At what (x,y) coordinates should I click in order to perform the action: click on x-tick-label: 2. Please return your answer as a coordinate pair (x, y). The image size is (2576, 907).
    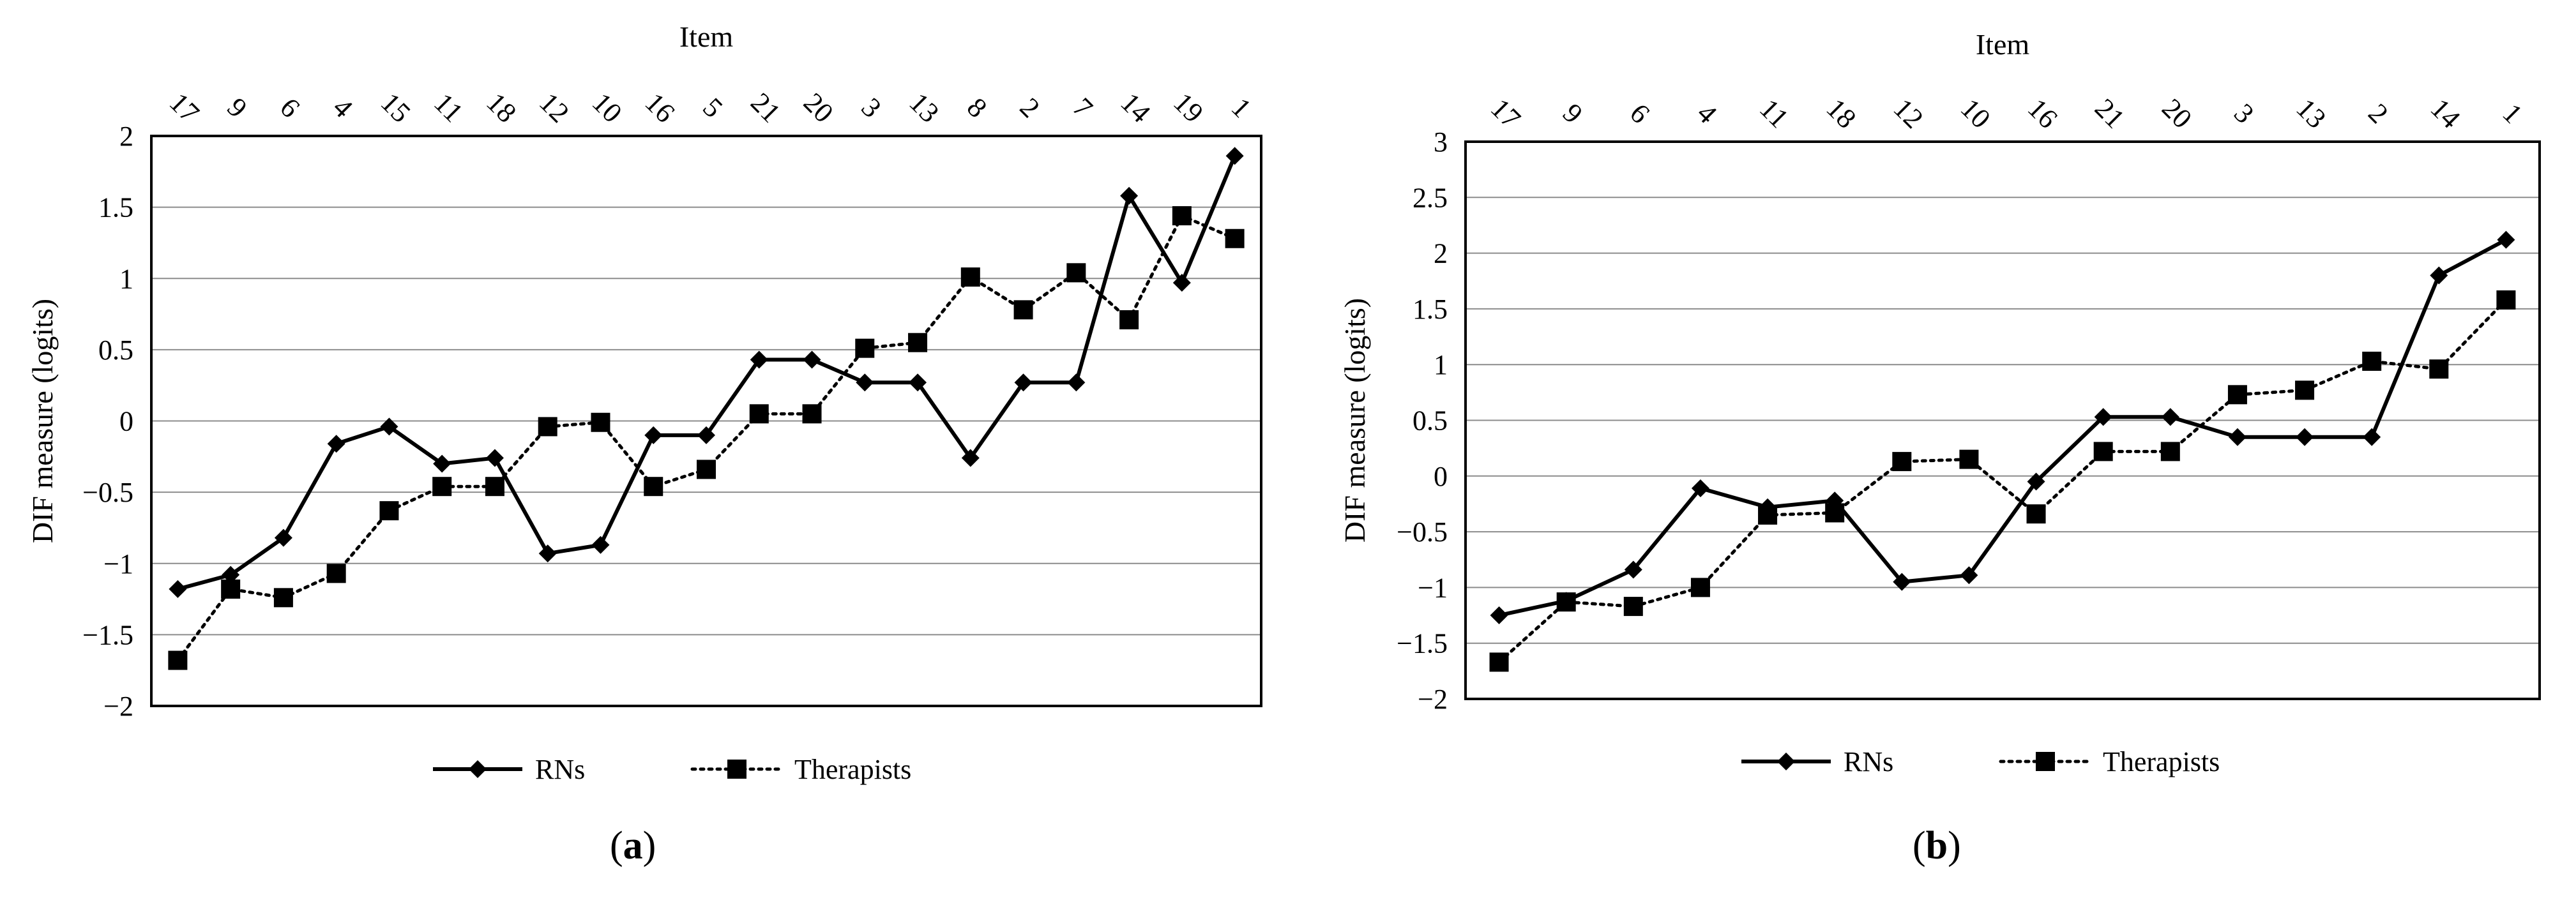
    Looking at the image, I should click on (1030, 108).